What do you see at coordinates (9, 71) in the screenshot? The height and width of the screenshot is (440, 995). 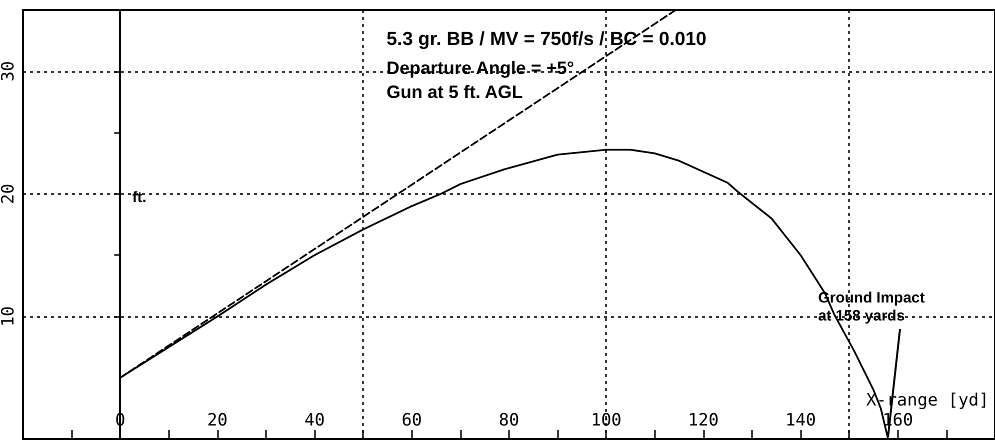 I see `y-tick-label: 30` at bounding box center [9, 71].